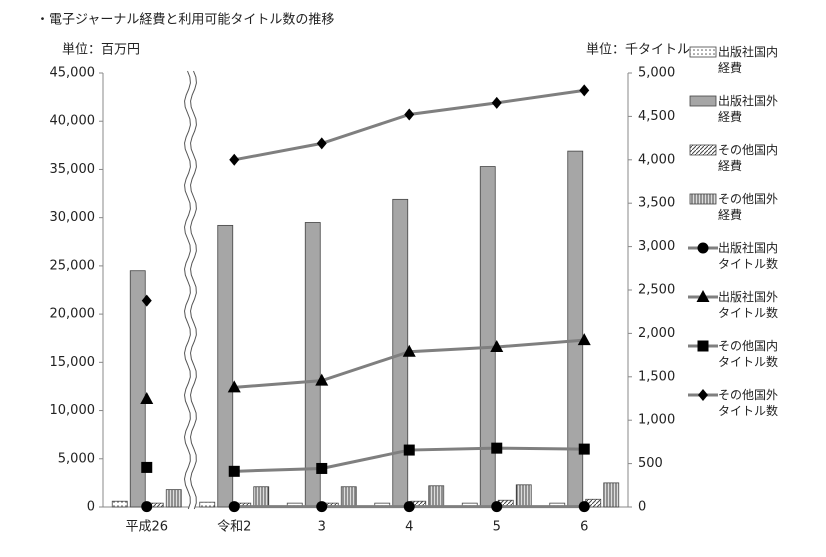  I want to click on y-tick-label: 10,000, so click(73, 410).